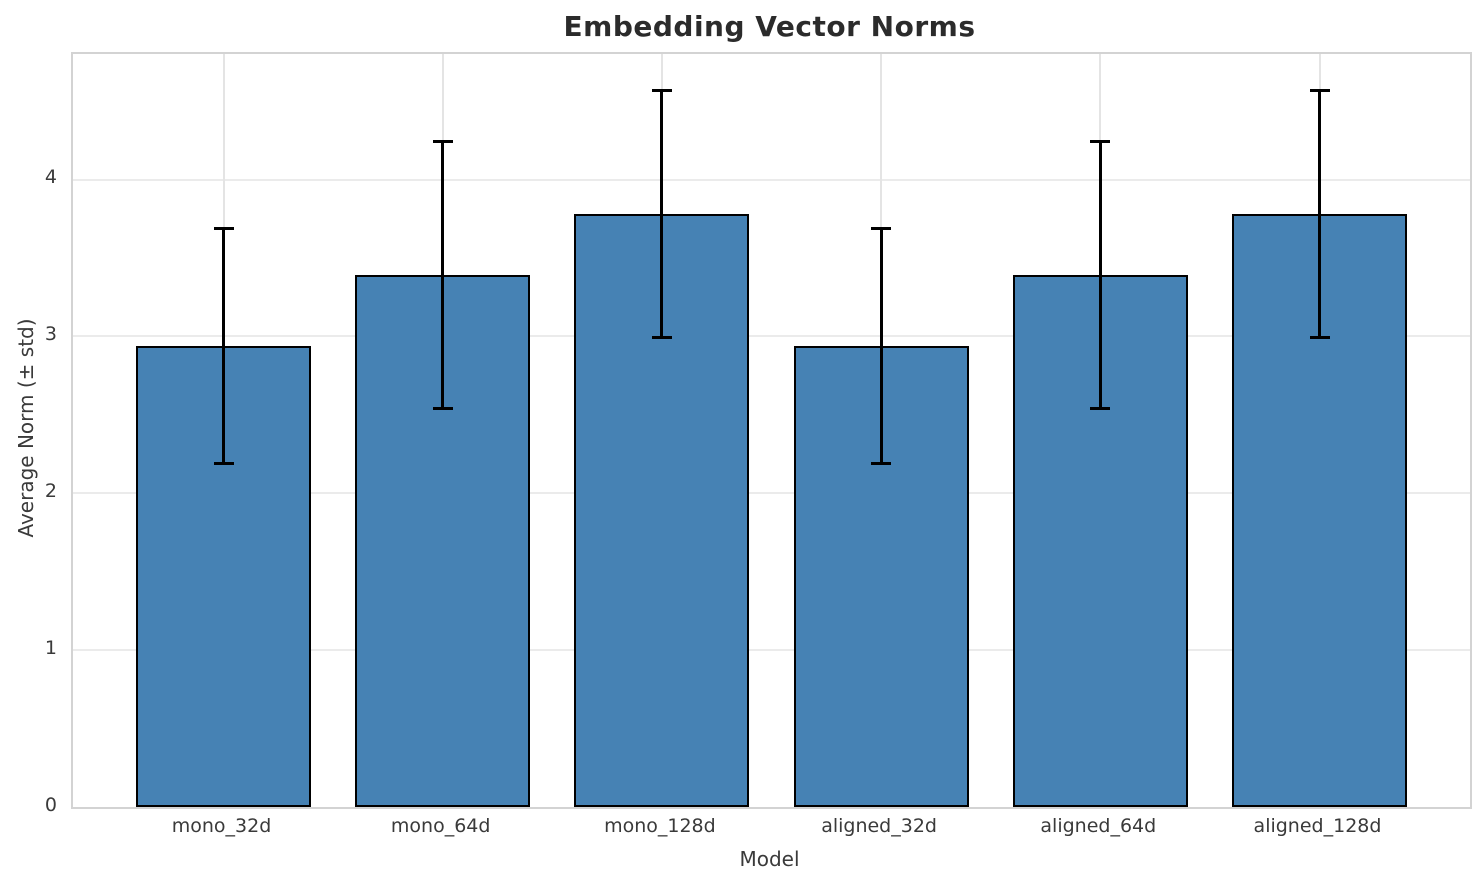 The width and height of the screenshot is (1483, 885). What do you see at coordinates (769, 859) in the screenshot?
I see `x-axis-label: Model` at bounding box center [769, 859].